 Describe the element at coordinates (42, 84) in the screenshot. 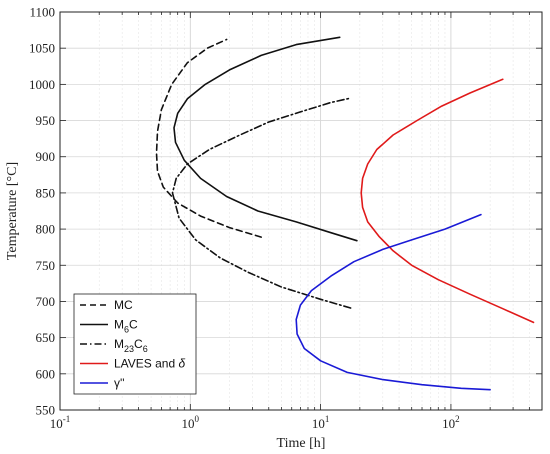

I see `y-tick-label: 1000` at that location.